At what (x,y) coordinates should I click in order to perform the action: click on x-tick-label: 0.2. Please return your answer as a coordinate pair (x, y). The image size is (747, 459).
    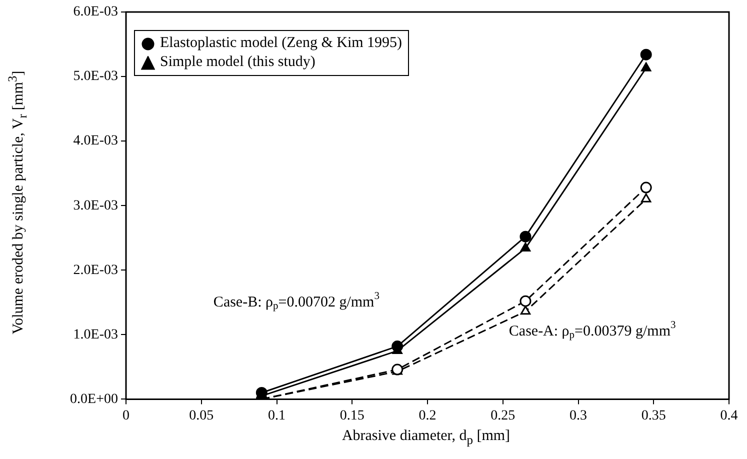
    Looking at the image, I should click on (427, 416).